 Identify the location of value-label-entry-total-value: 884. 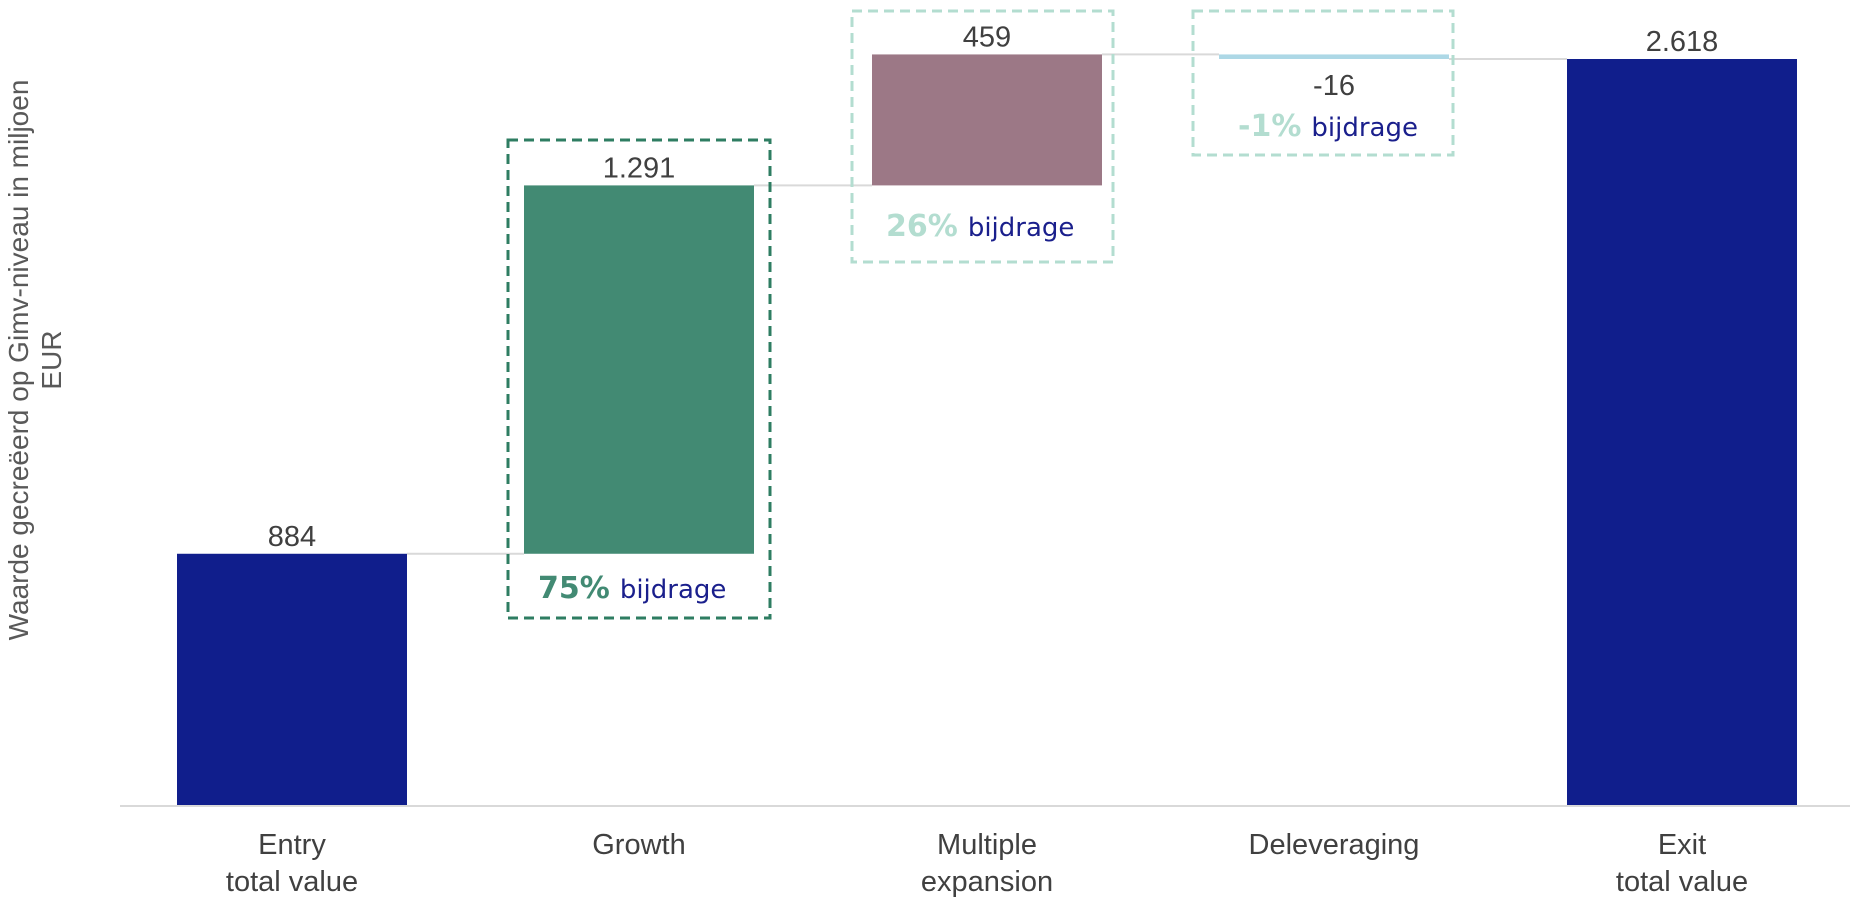
(292, 537).